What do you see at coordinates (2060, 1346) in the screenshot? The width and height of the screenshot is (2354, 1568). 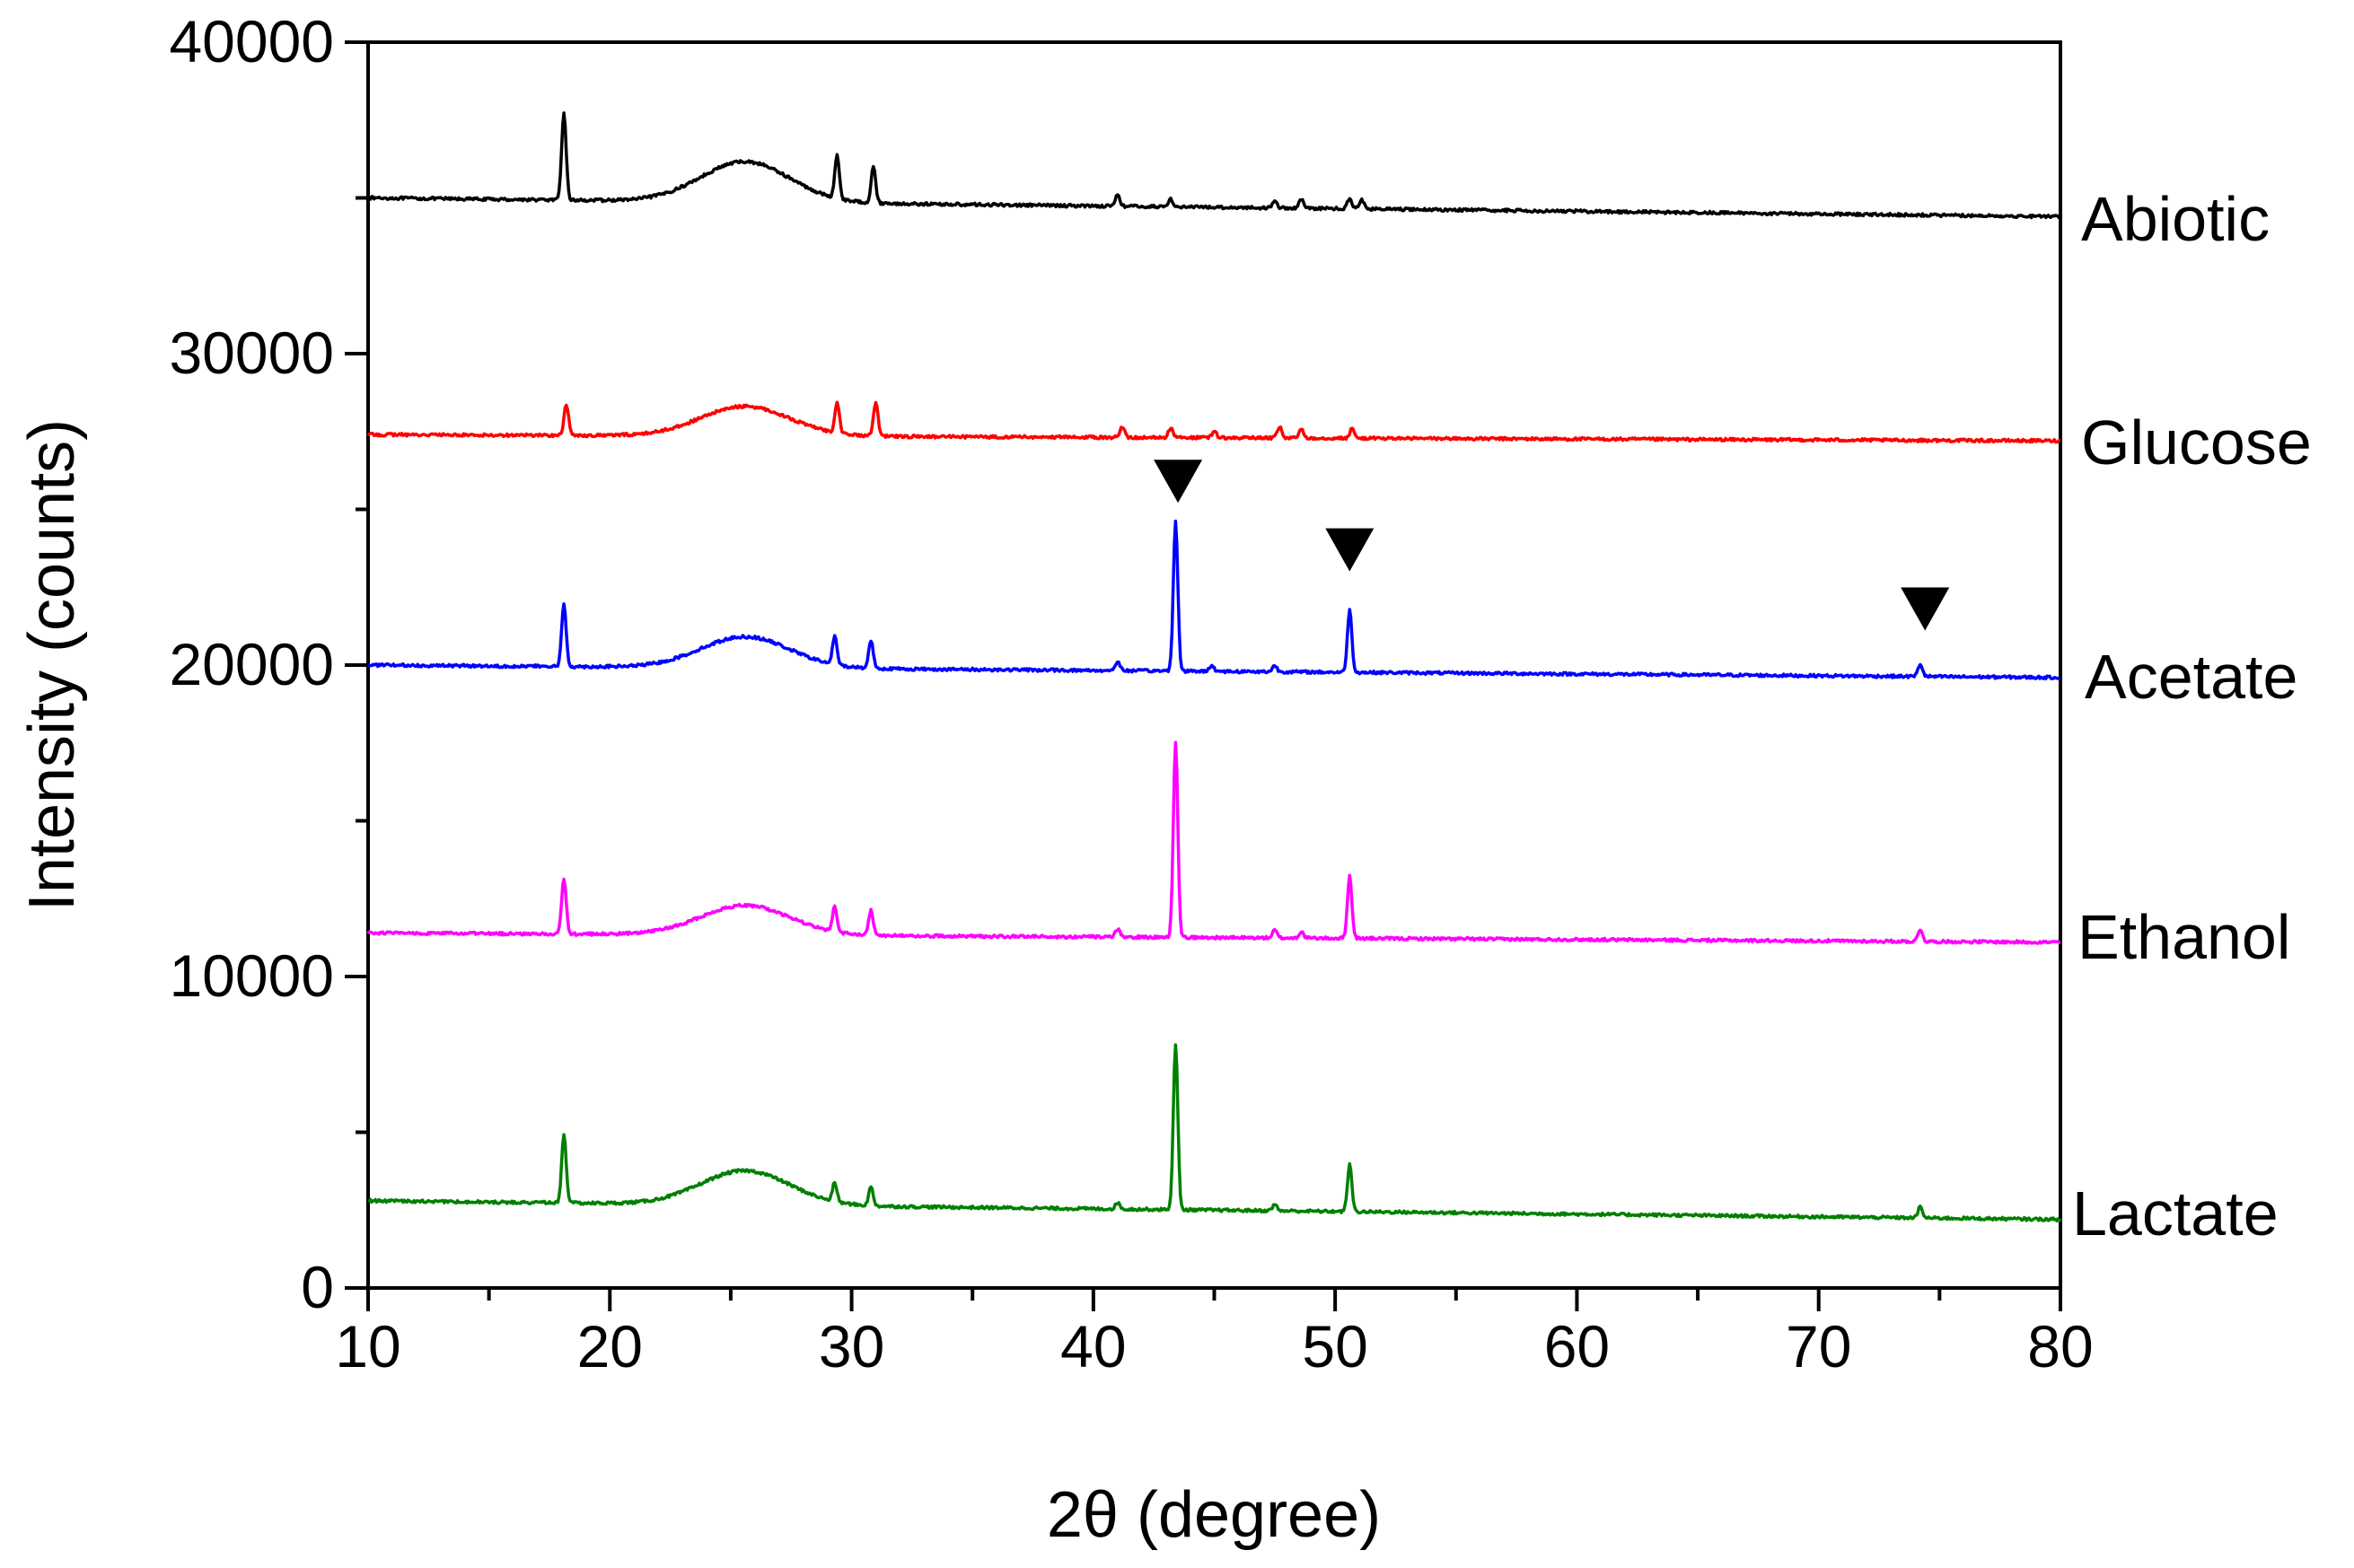 I see `x-tick-label: 80` at bounding box center [2060, 1346].